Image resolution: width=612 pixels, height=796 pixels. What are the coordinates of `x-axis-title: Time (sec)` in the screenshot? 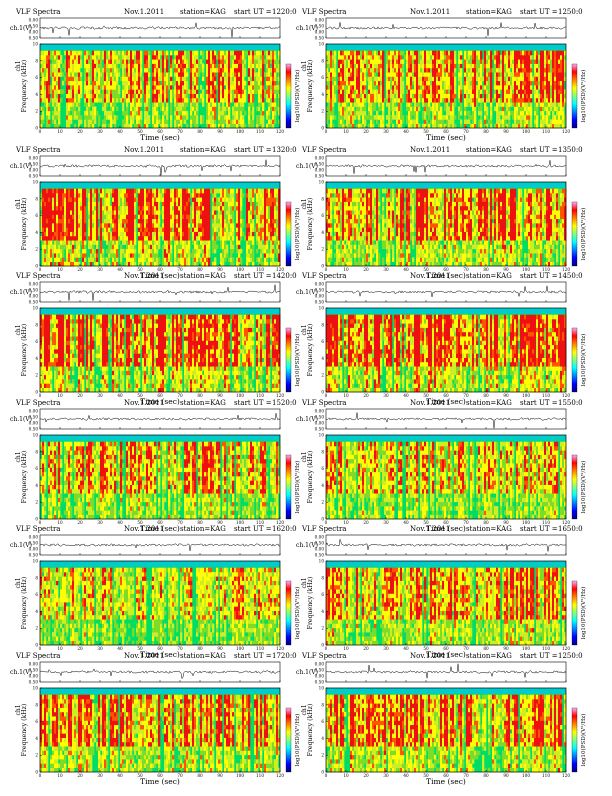 It's located at (446, 137).